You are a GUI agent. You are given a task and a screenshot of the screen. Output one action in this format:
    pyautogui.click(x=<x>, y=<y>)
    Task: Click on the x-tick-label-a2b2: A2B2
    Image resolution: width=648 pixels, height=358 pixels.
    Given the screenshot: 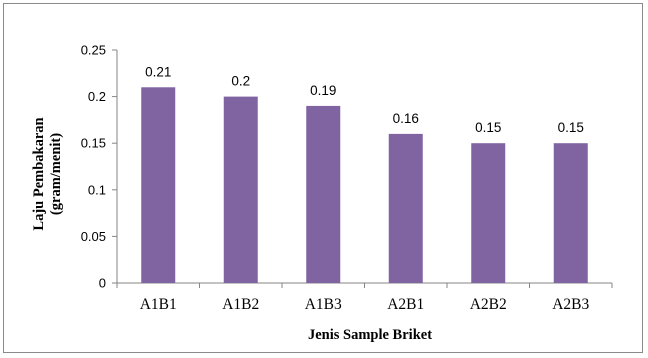 What is the action you would take?
    pyautogui.click(x=488, y=304)
    